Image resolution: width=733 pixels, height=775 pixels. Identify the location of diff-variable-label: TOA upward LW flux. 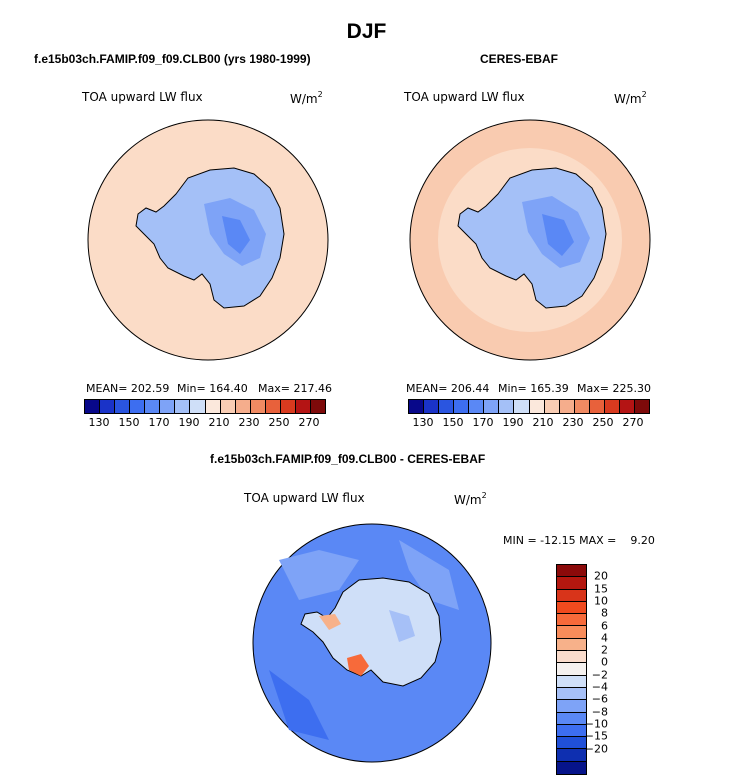
(304, 498).